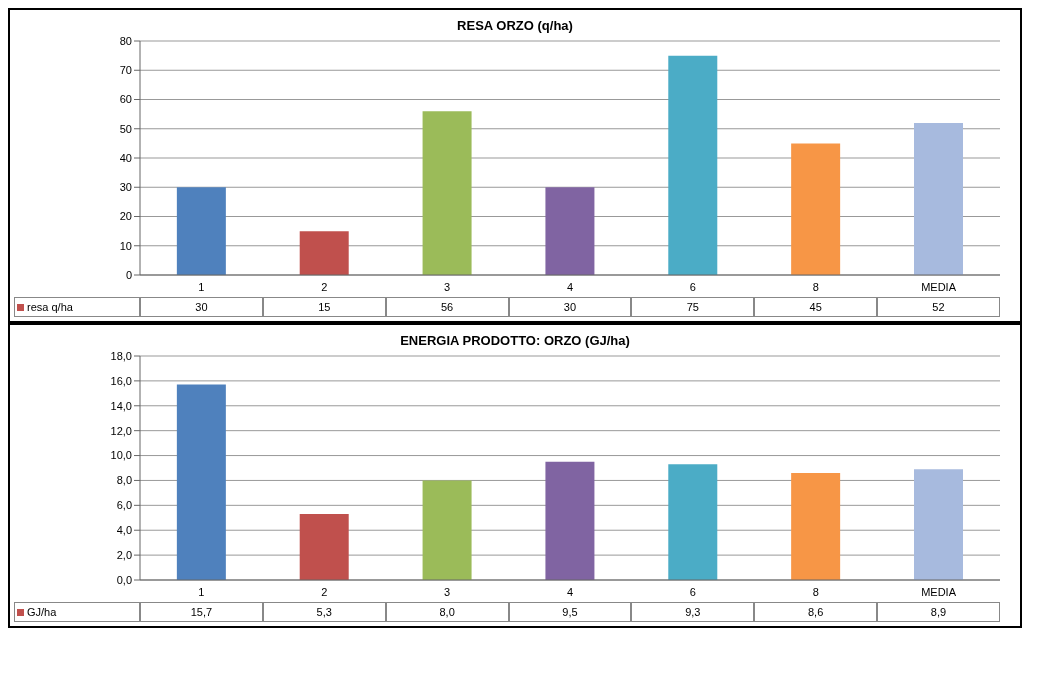 The height and width of the screenshot is (694, 1048). Describe the element at coordinates (50, 307) in the screenshot. I see `legend-label: resa q/ha` at that location.